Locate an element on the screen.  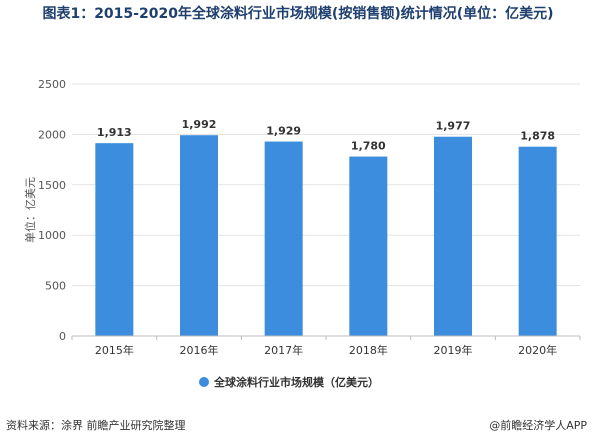
bar-value-label: 1,878 is located at coordinates (537, 136).